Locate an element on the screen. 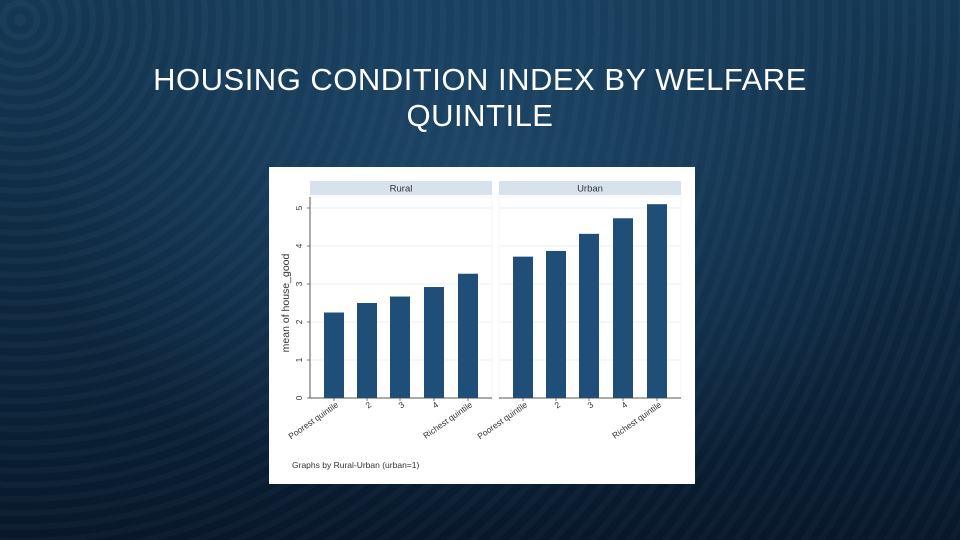  panel-title: Urban is located at coordinates (590, 189).